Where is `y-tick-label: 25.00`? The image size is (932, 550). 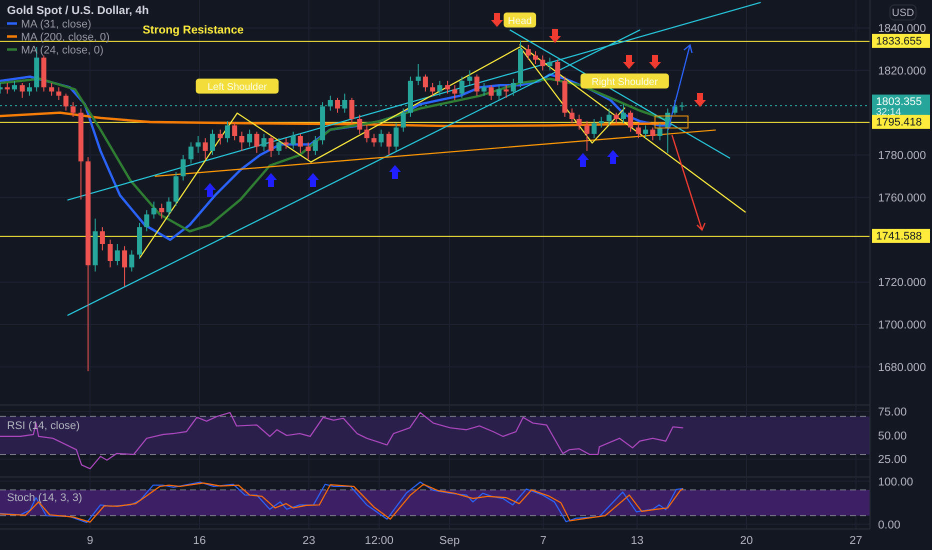 y-tick-label: 25.00 is located at coordinates (892, 460).